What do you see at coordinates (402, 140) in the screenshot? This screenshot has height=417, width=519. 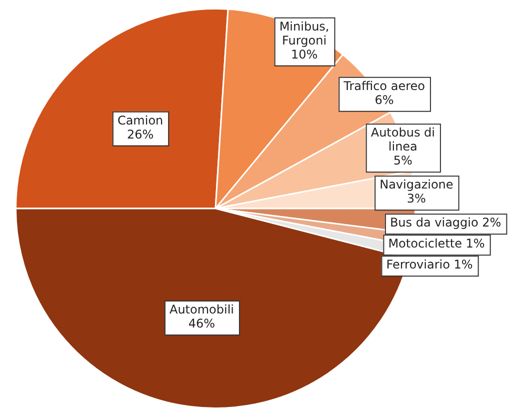 I see `slice-label: Autobus di linea` at bounding box center [402, 140].